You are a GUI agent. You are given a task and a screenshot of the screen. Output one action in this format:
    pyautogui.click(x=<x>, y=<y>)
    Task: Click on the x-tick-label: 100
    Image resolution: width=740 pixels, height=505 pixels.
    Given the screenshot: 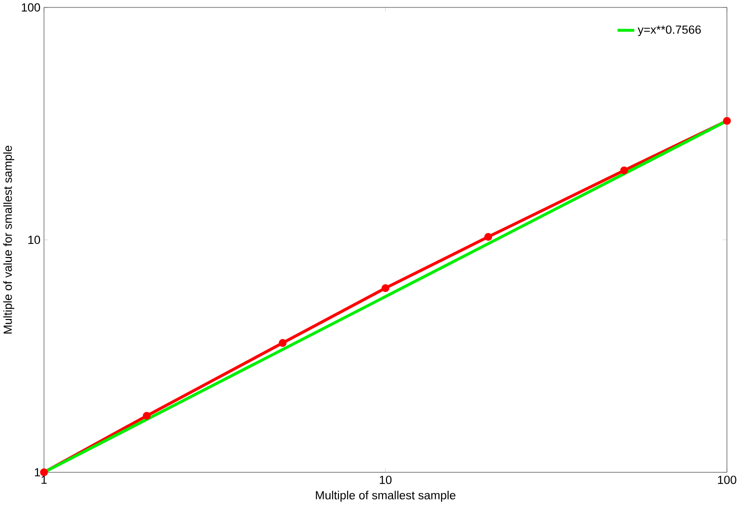 What is the action you would take?
    pyautogui.click(x=727, y=480)
    